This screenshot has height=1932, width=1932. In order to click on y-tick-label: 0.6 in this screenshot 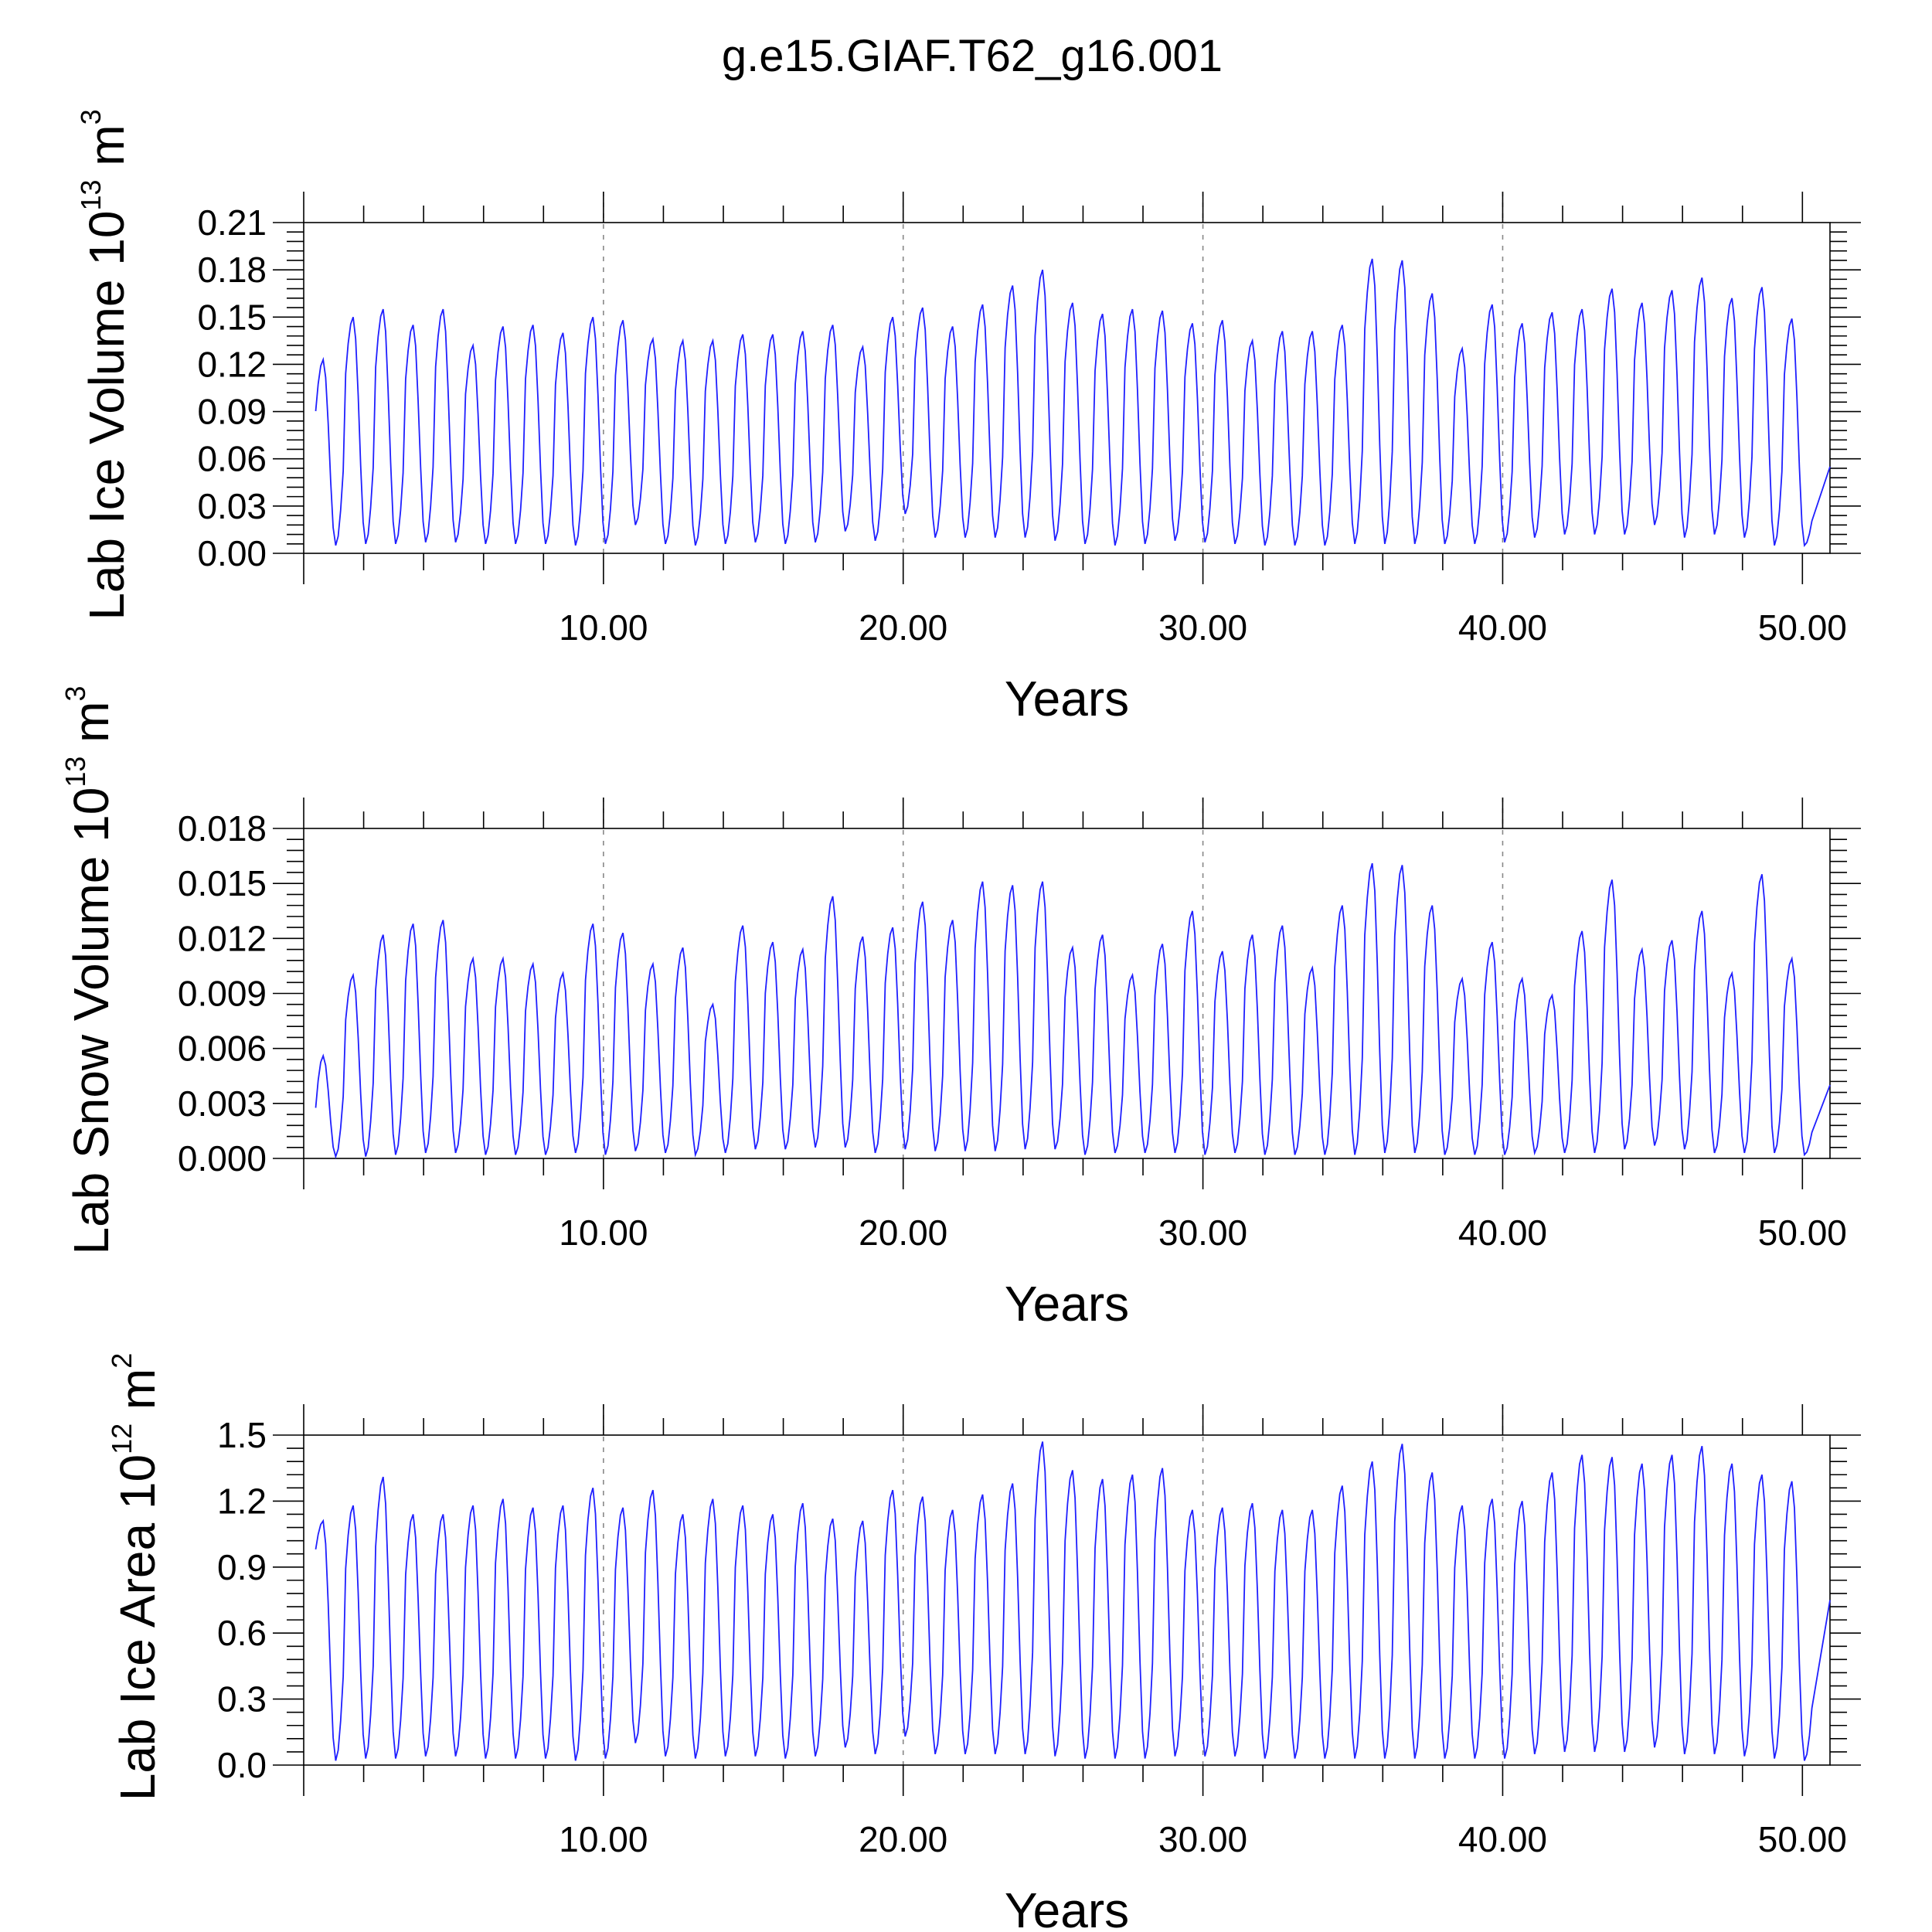, I will do `click(242, 1633)`.